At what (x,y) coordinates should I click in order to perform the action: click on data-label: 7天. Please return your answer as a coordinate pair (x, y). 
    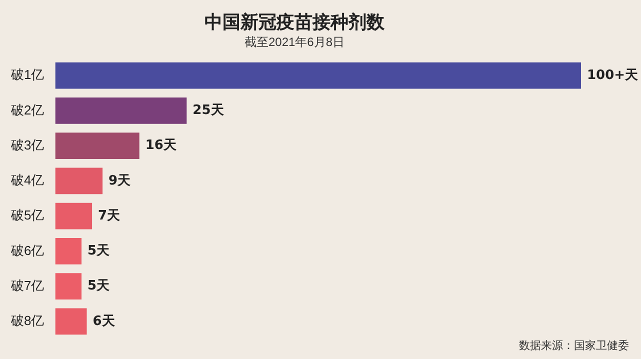
    Looking at the image, I should click on (110, 216).